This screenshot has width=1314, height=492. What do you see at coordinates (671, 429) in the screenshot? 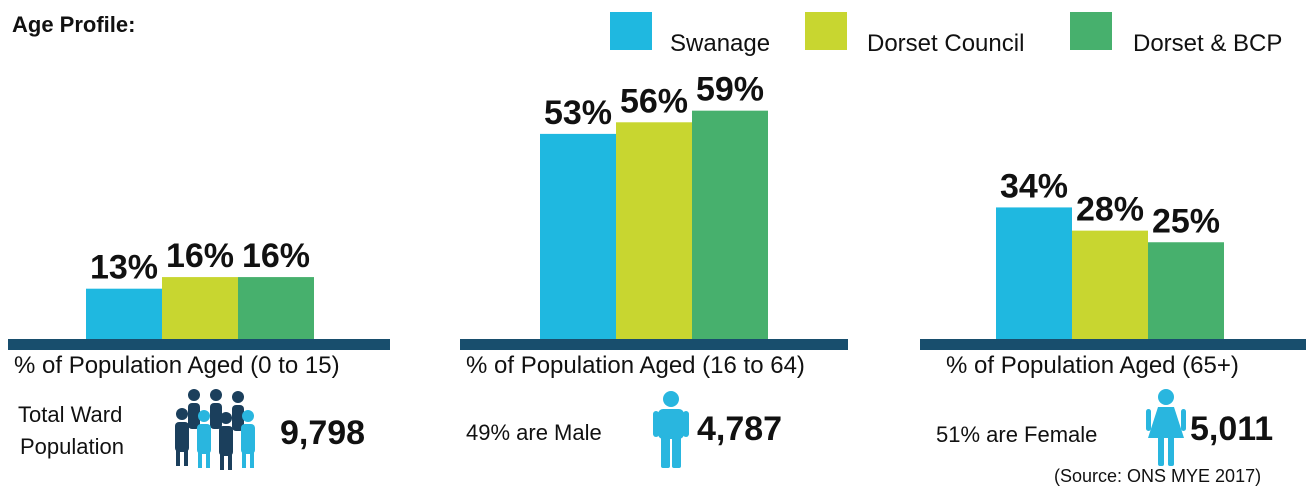
I see `male-person-icon` at bounding box center [671, 429].